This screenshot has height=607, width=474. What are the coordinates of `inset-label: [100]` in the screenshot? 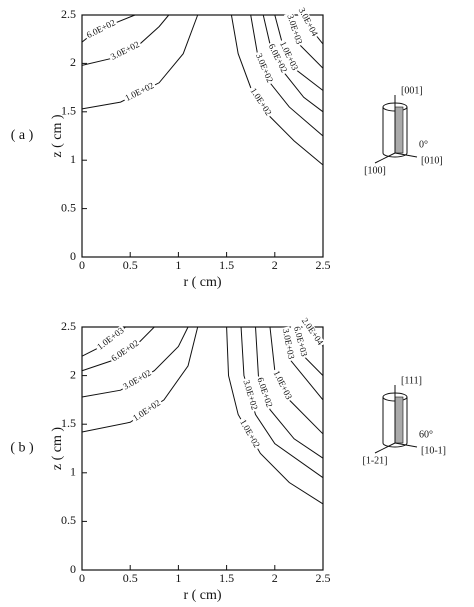 It's located at (375, 170).